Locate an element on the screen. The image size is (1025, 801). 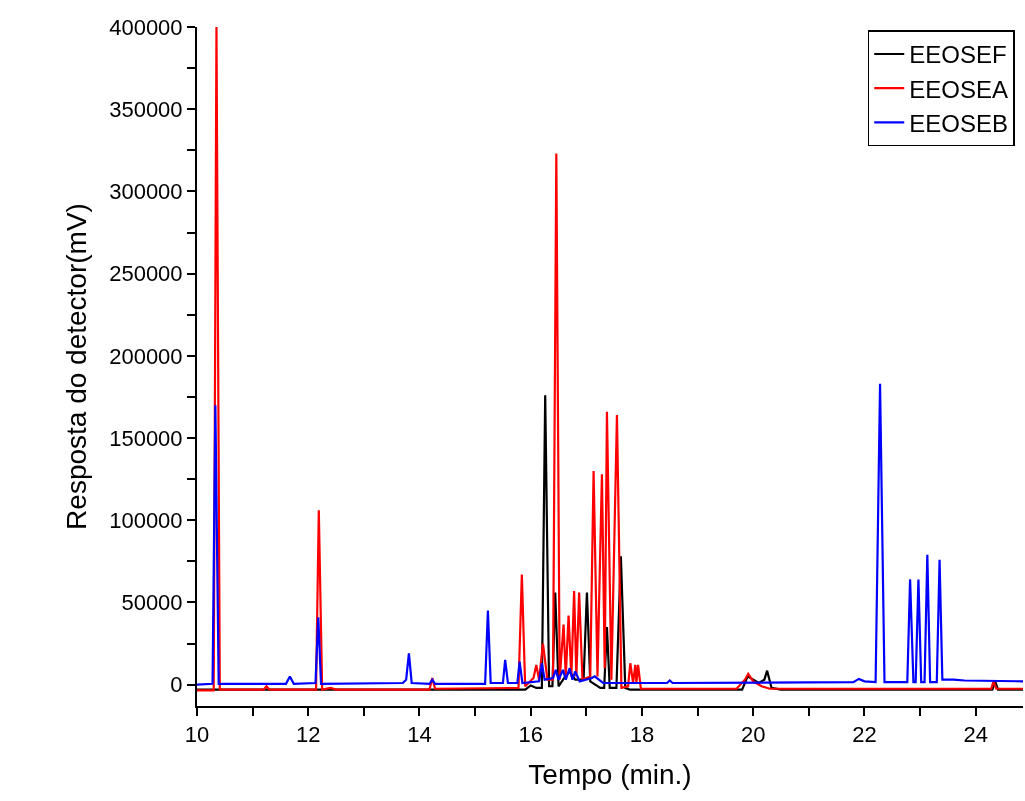
y-tick-label: 250000 is located at coordinates (146, 274).